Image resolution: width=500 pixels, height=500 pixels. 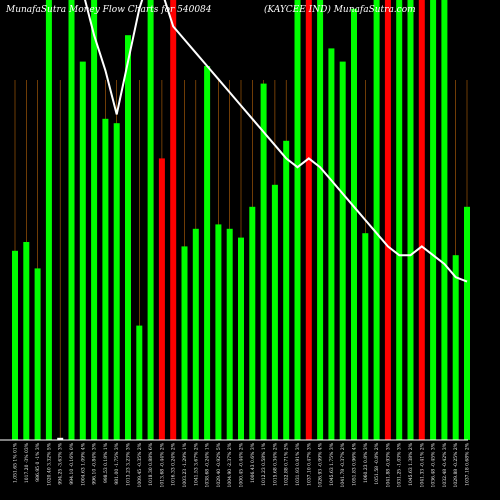 What do you see at coordinates (129, 464) in the screenshot?
I see `x-tick-label: 1013.23 3.23% 3%` at bounding box center [129, 464].